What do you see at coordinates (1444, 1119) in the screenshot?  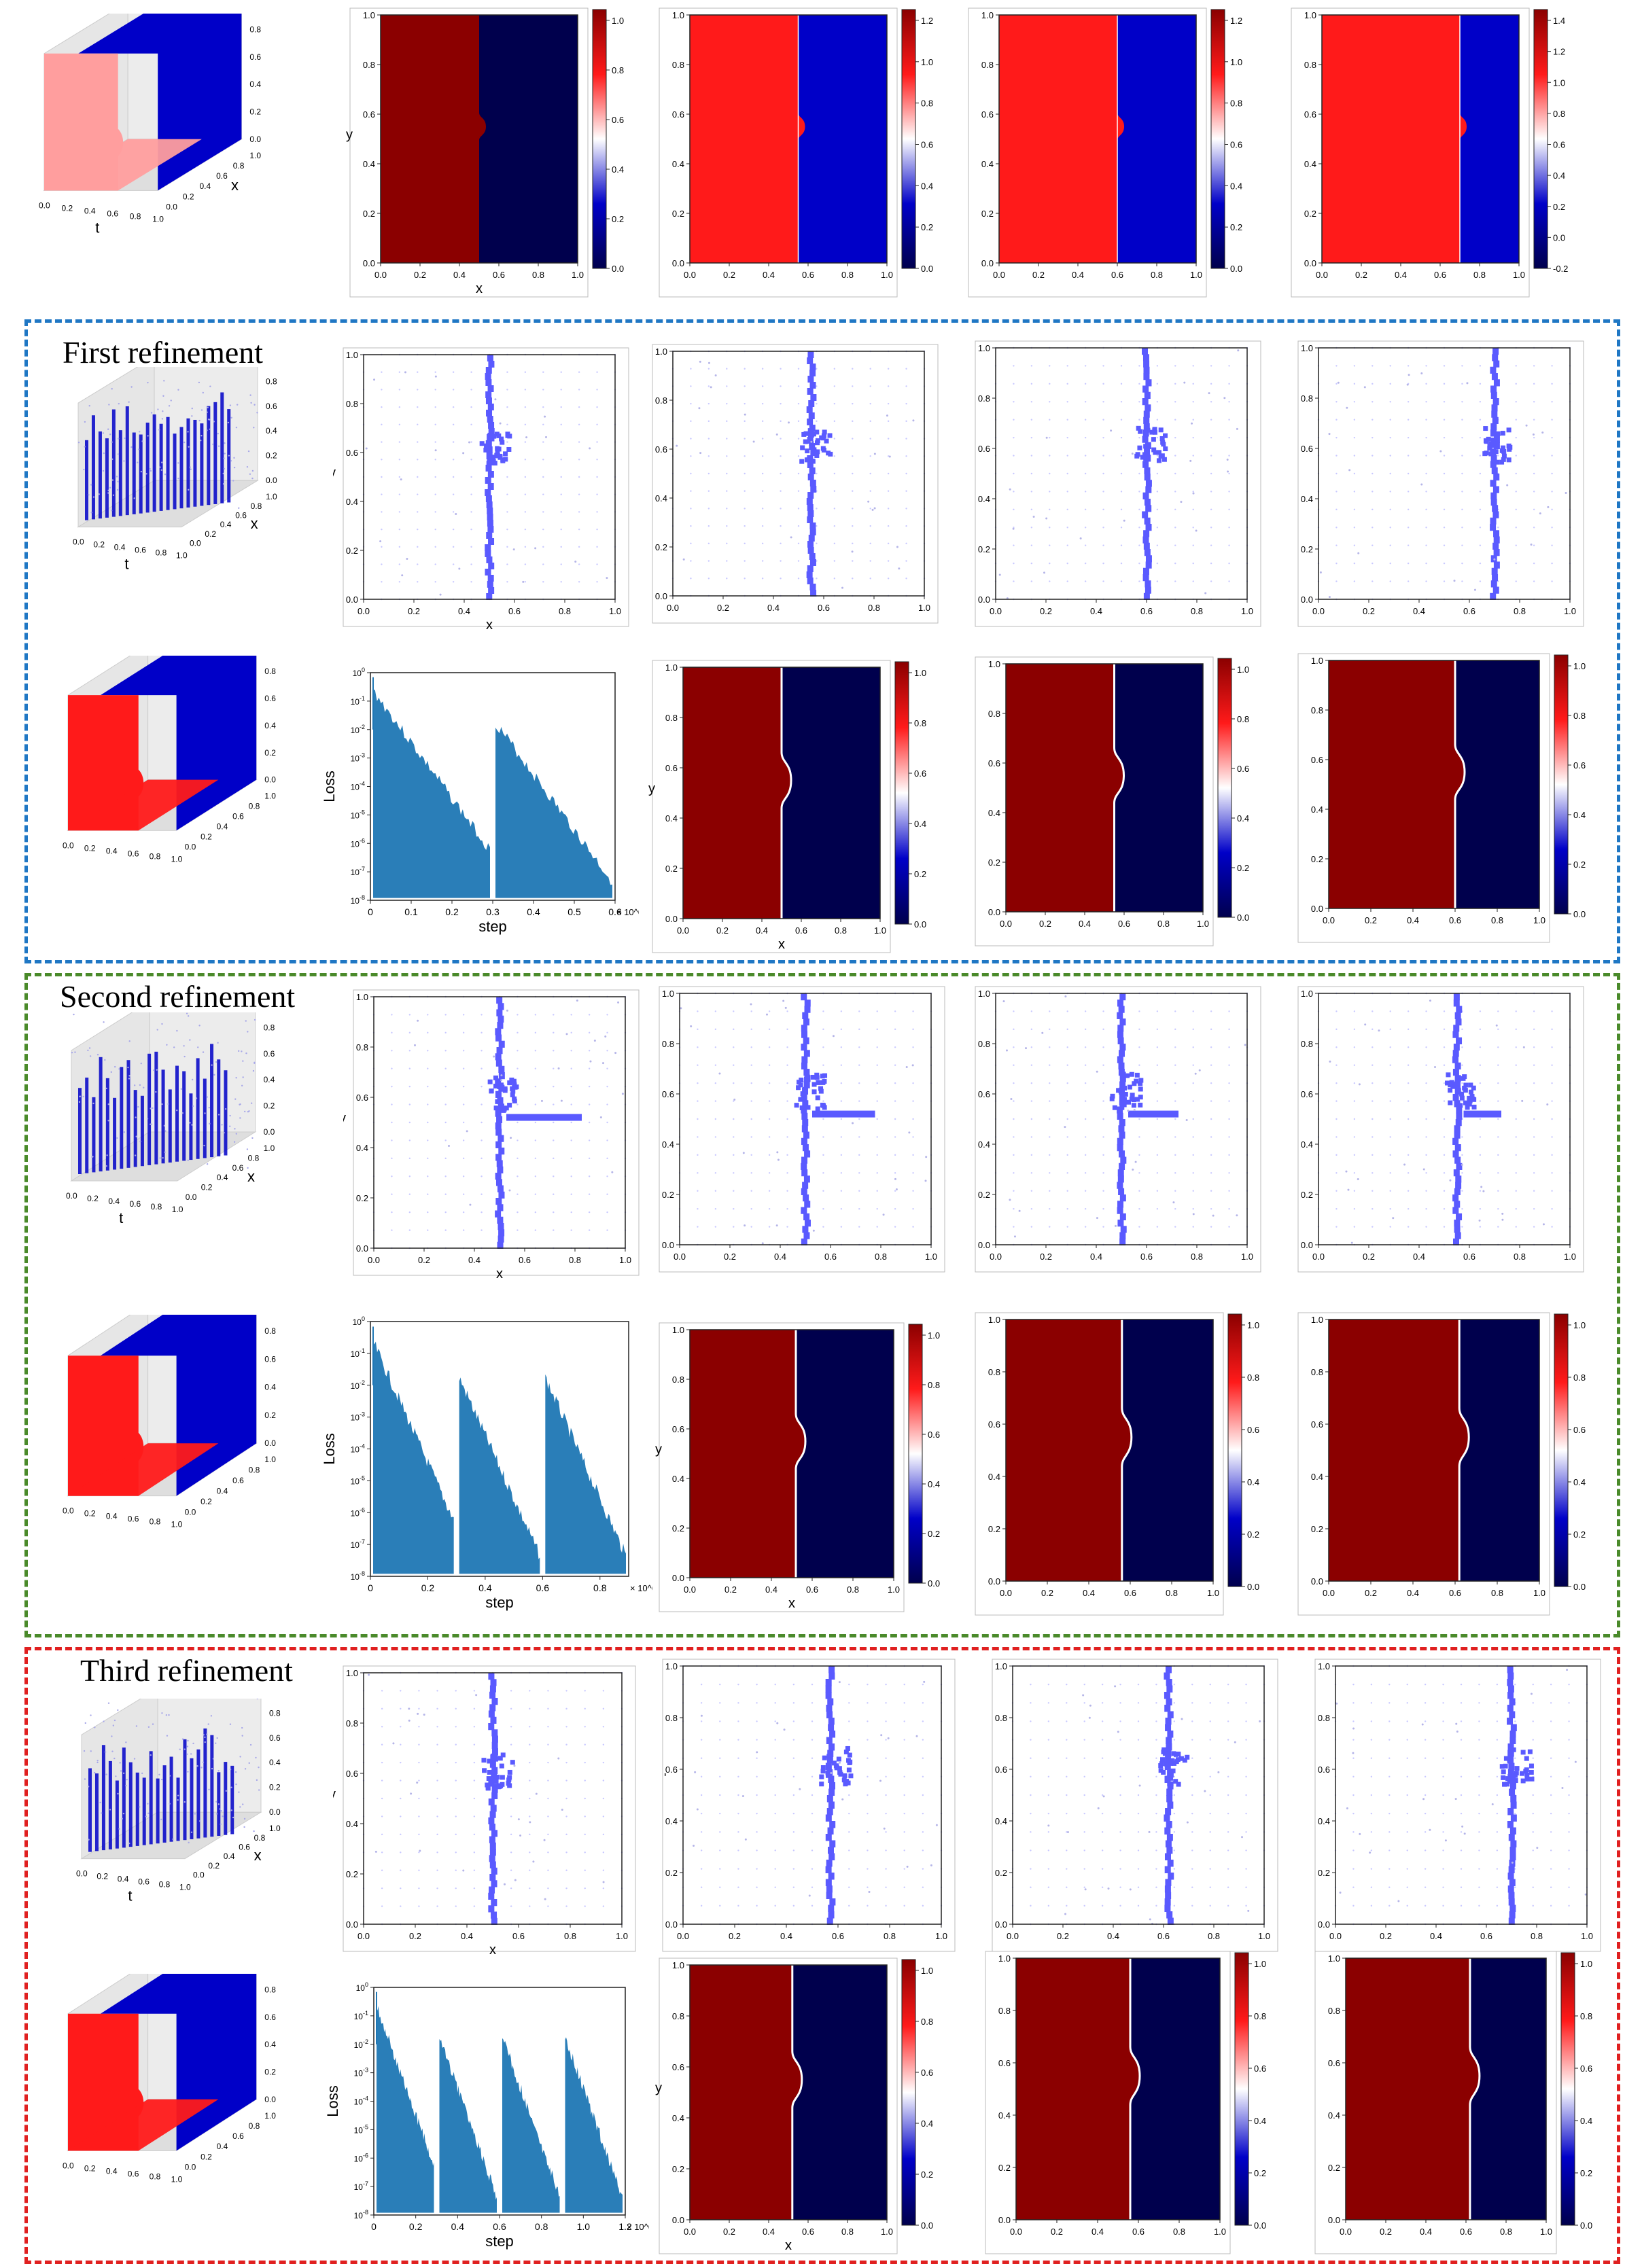 I see `plot-frame` at bounding box center [1444, 1119].